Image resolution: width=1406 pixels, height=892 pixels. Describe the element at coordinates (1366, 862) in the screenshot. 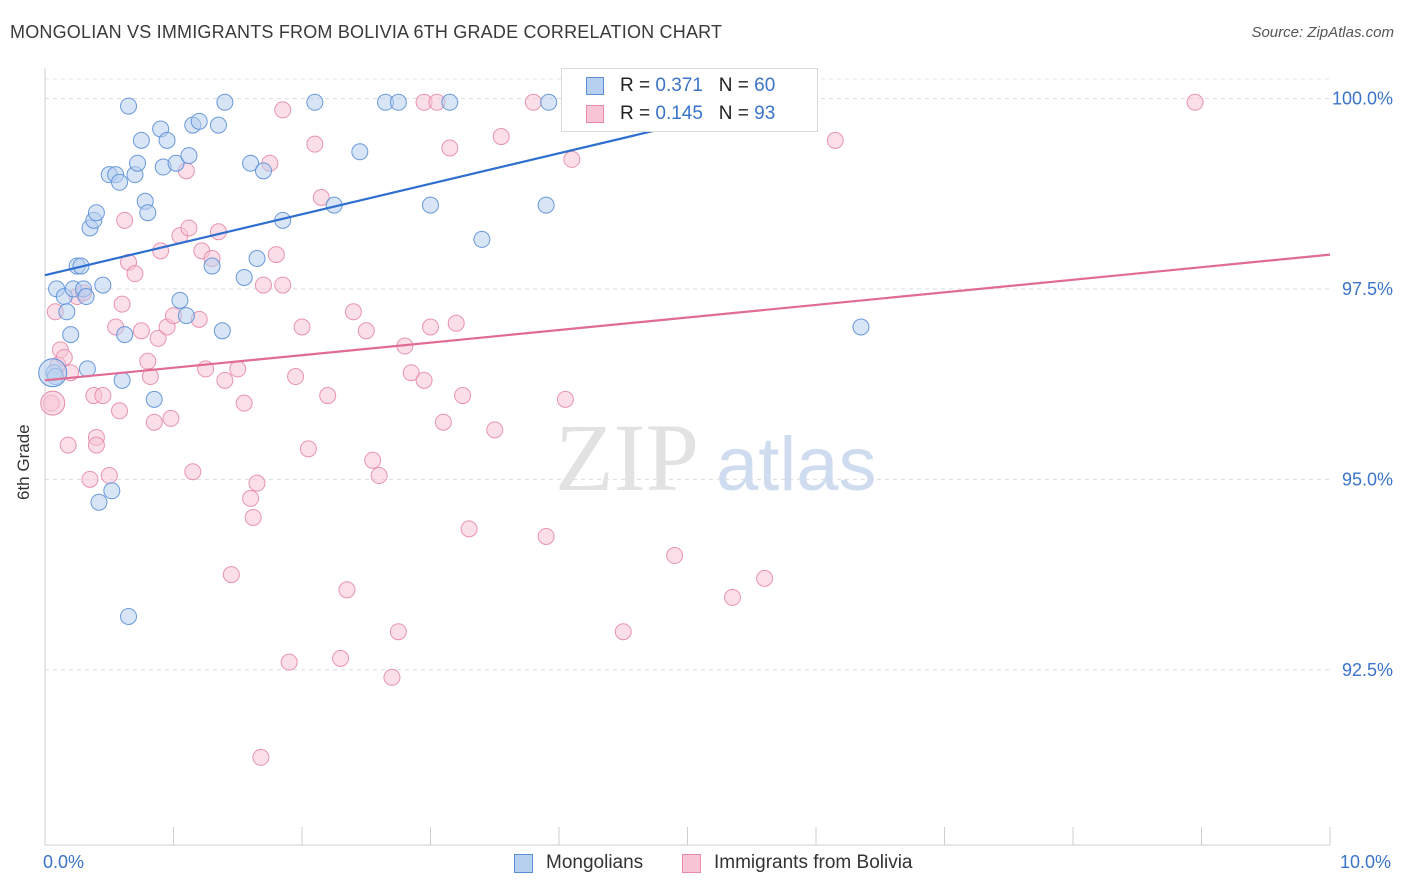

I see `x-tick-label-max: 10.0%` at that location.